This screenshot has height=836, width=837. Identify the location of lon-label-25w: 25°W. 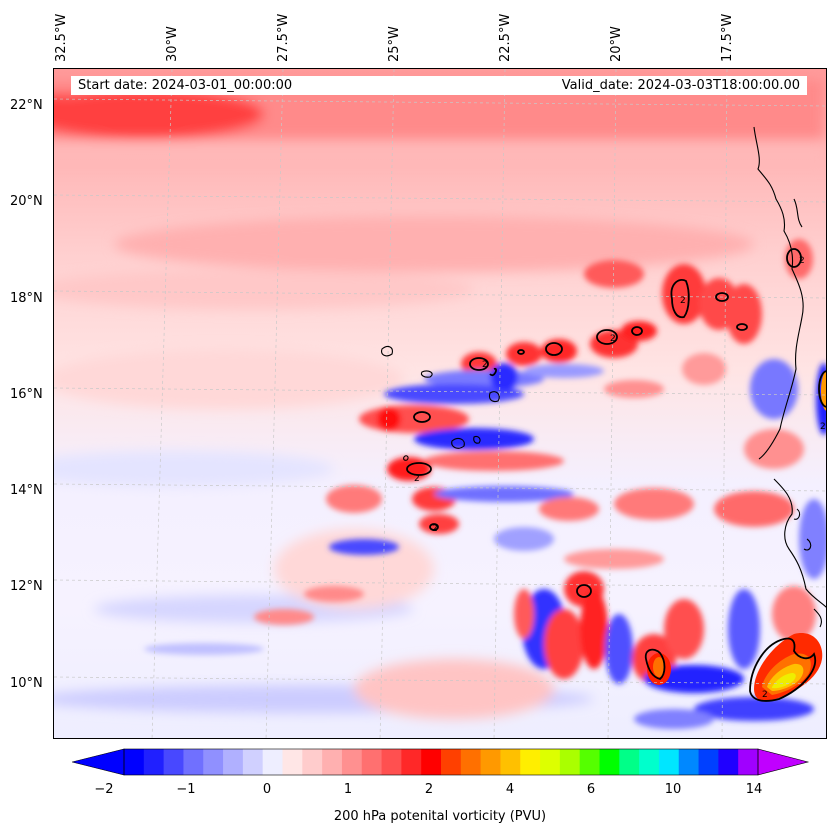
(394, 44).